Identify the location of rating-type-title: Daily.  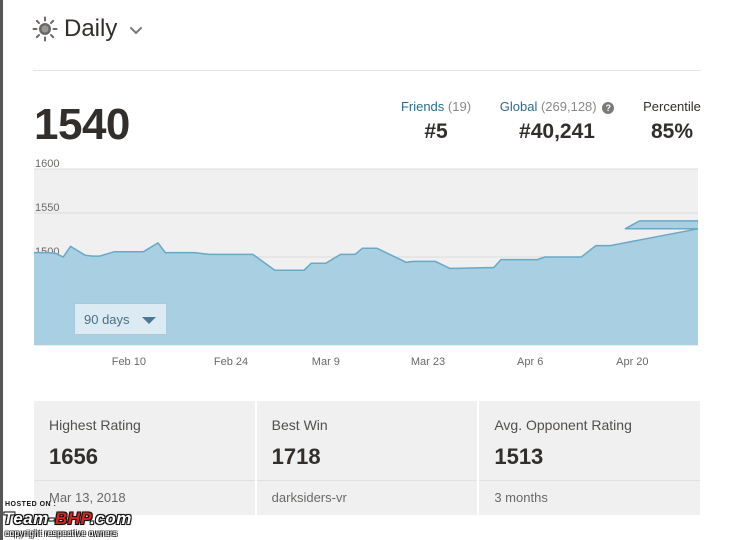
(90, 29).